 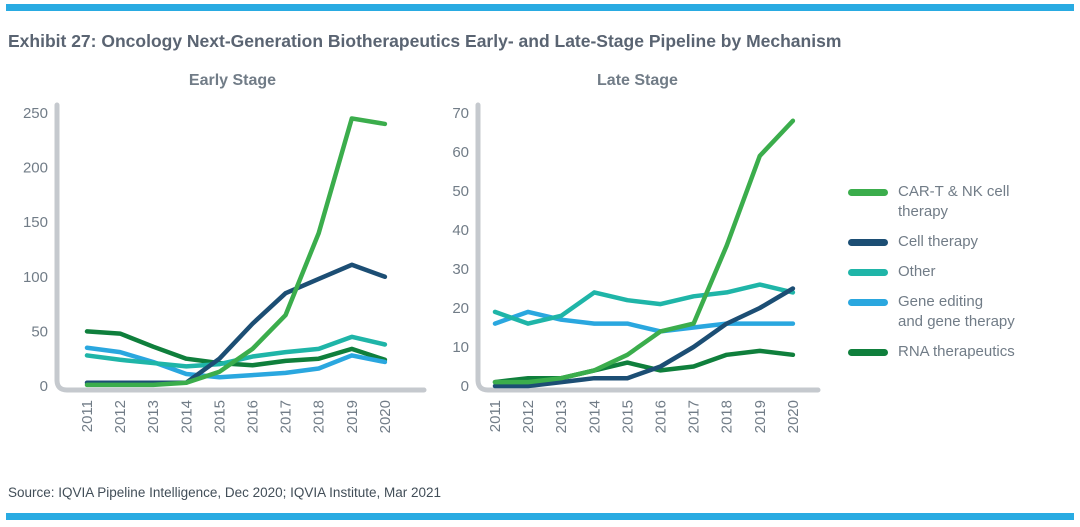 I want to click on legend-swatch-car_t, so click(x=868, y=192).